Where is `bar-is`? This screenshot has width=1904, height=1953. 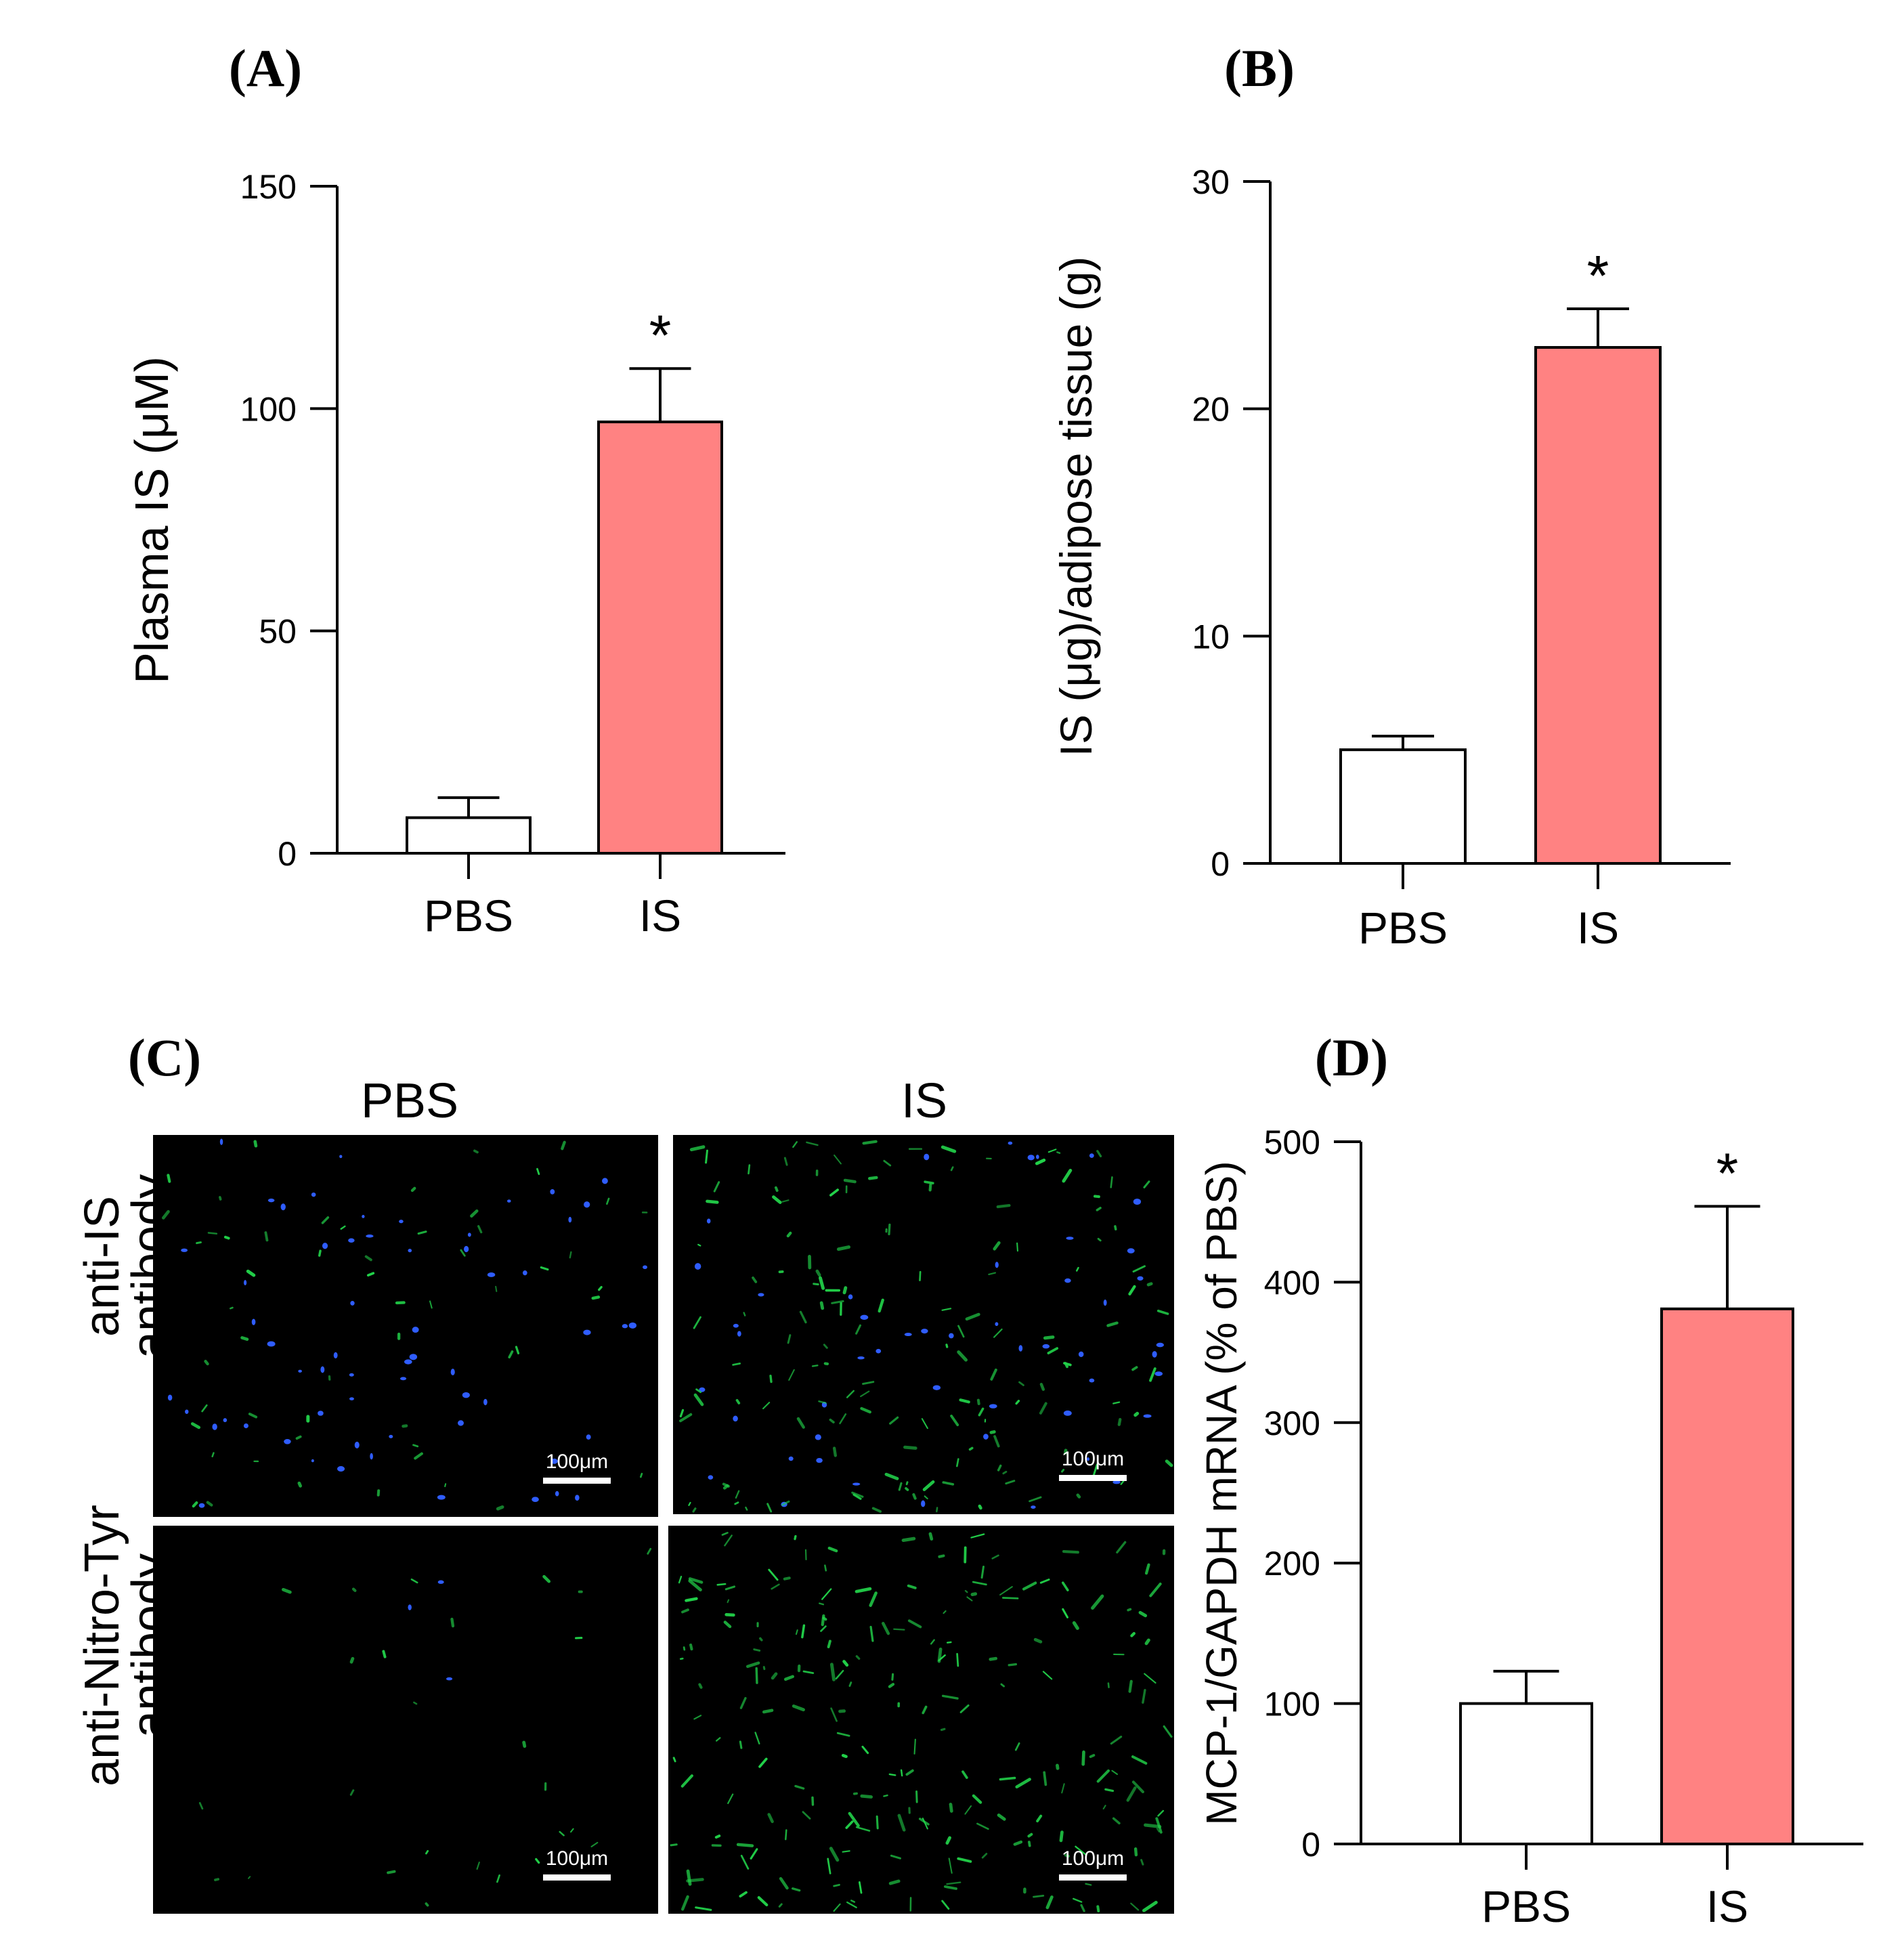
bar-is is located at coordinates (1598, 605).